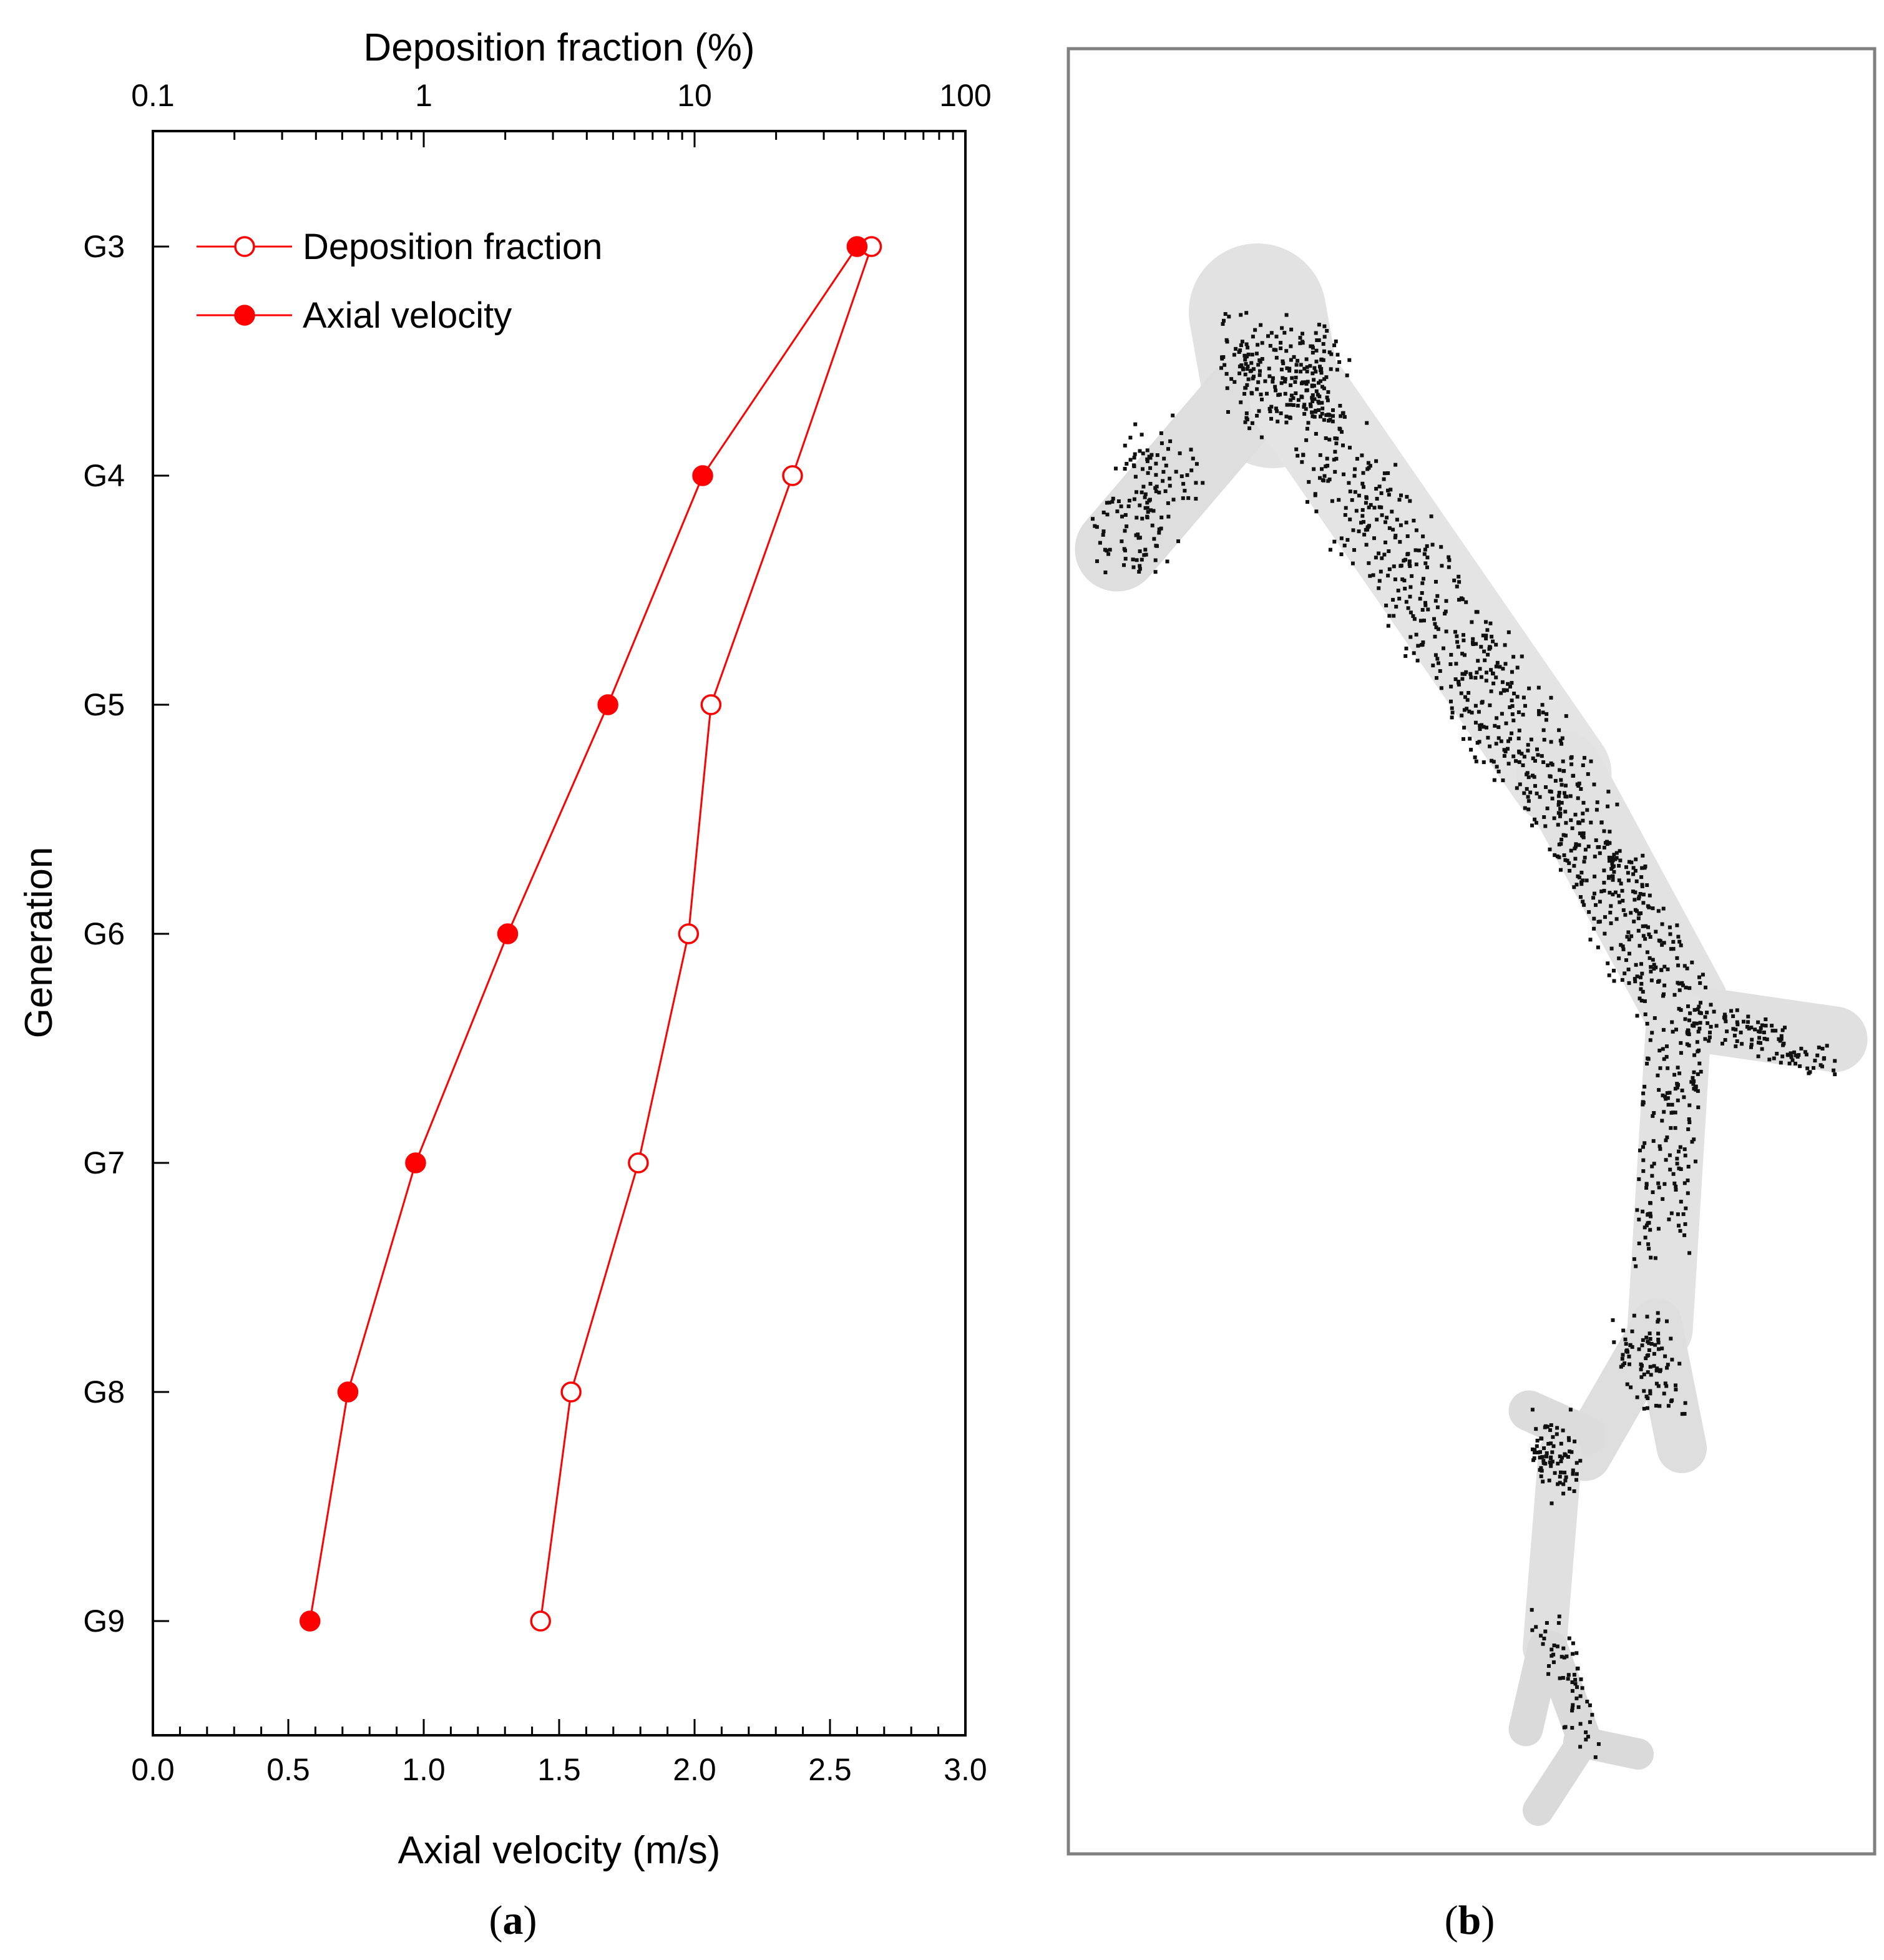 This screenshot has height=1960, width=1884. Describe the element at coordinates (1430, 587) in the screenshot. I see `airway-main-branch` at that location.